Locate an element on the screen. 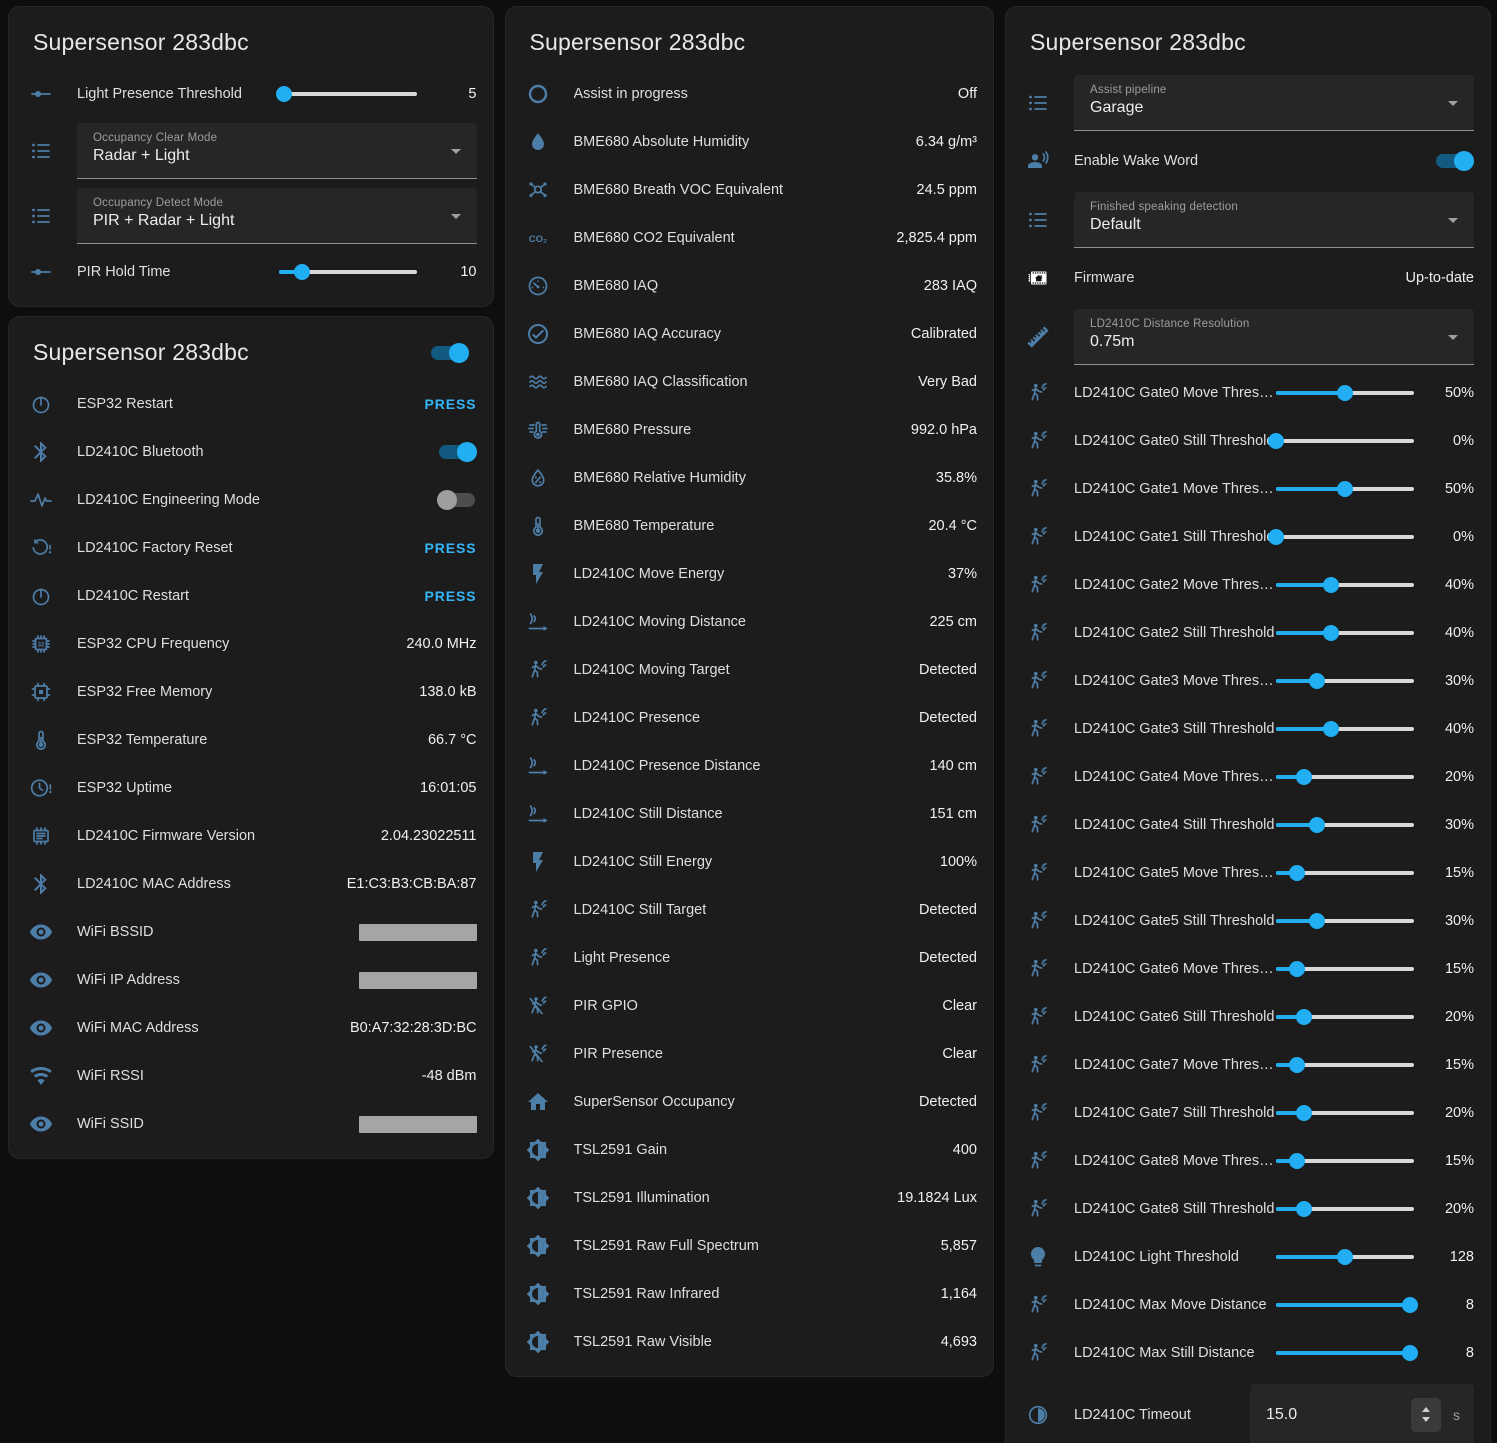 This screenshot has height=1443, width=1497. entity-row: 32 ESP32 CPU Frequency 240.0 MHz is located at coordinates (251, 644).